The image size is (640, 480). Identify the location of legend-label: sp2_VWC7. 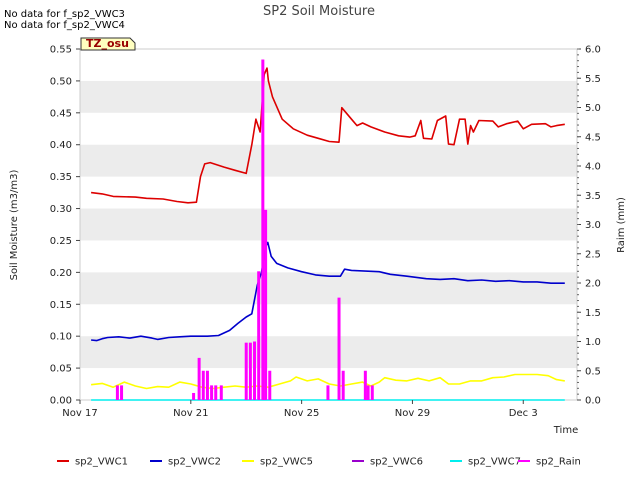
(494, 462).